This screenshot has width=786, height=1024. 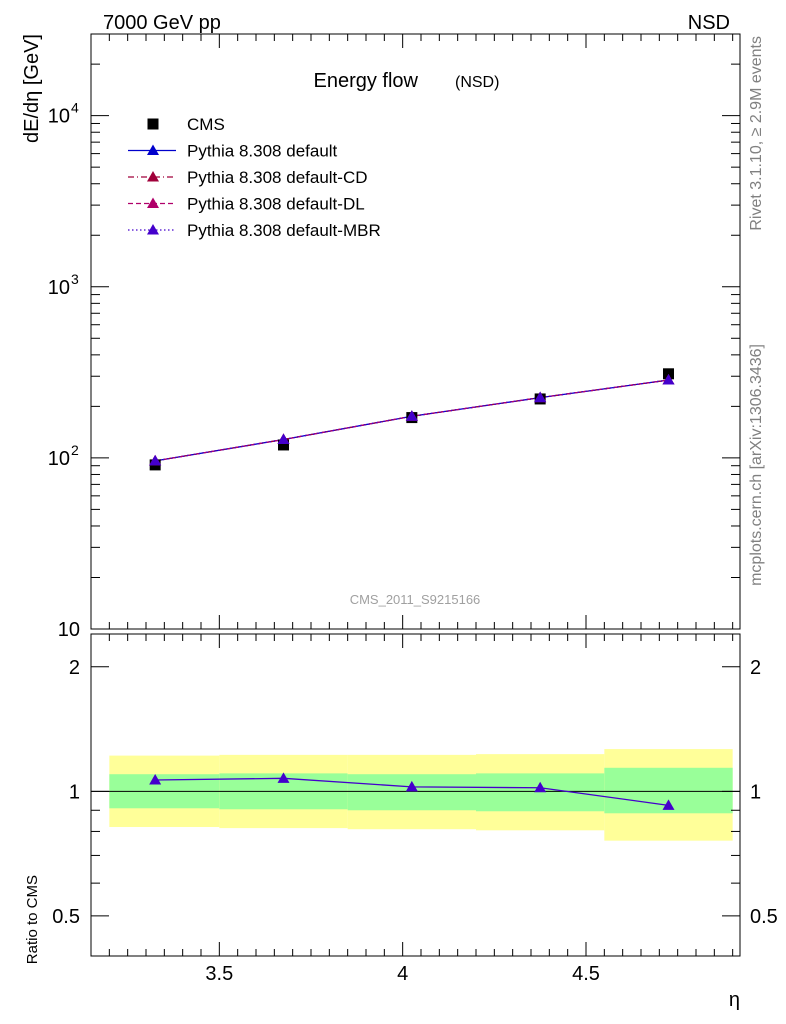 I want to click on legend-label-0: CMS, so click(x=206, y=124).